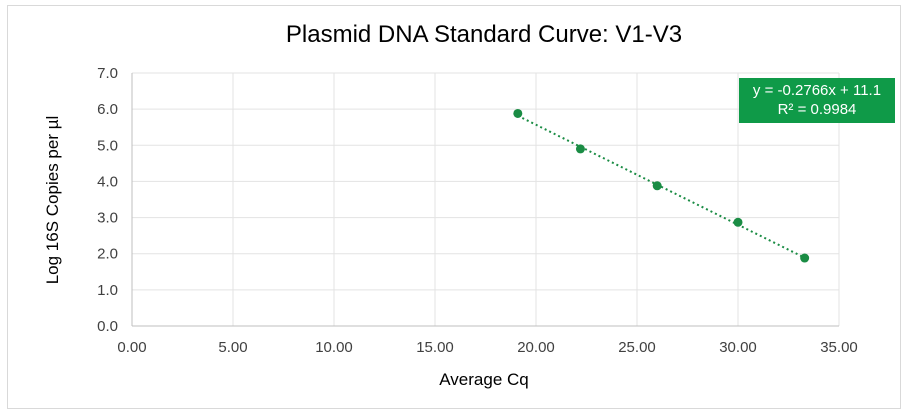 The image size is (908, 418). What do you see at coordinates (107, 290) in the screenshot?
I see `y-tick-label: 1.0` at bounding box center [107, 290].